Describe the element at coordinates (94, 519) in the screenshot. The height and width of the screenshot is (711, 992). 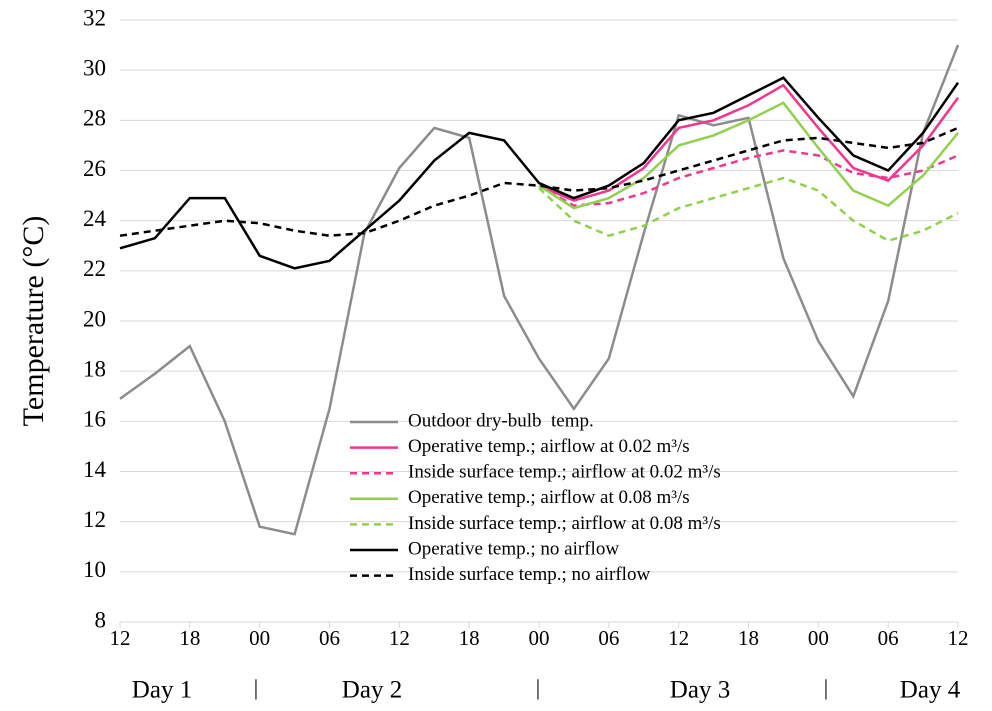
I see `y-tick-label: 12` at that location.